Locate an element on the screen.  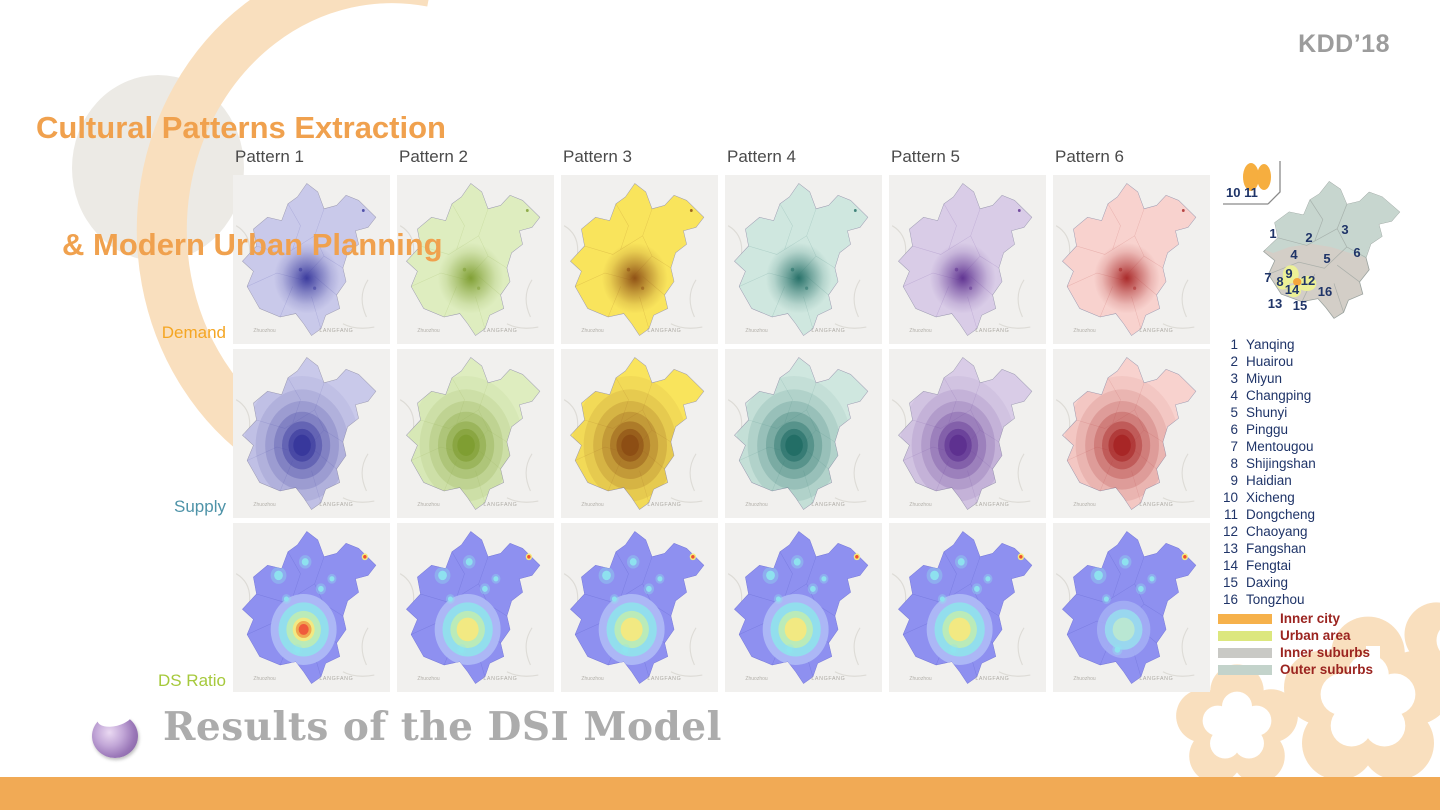
district-list-item: 8 Shijingshan is located at coordinates (1327, 463).